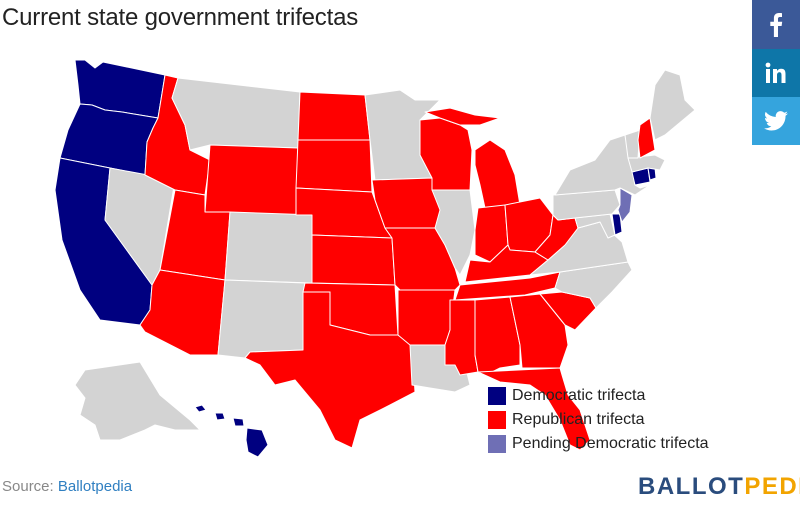  I want to click on state-nd, so click(334, 116).